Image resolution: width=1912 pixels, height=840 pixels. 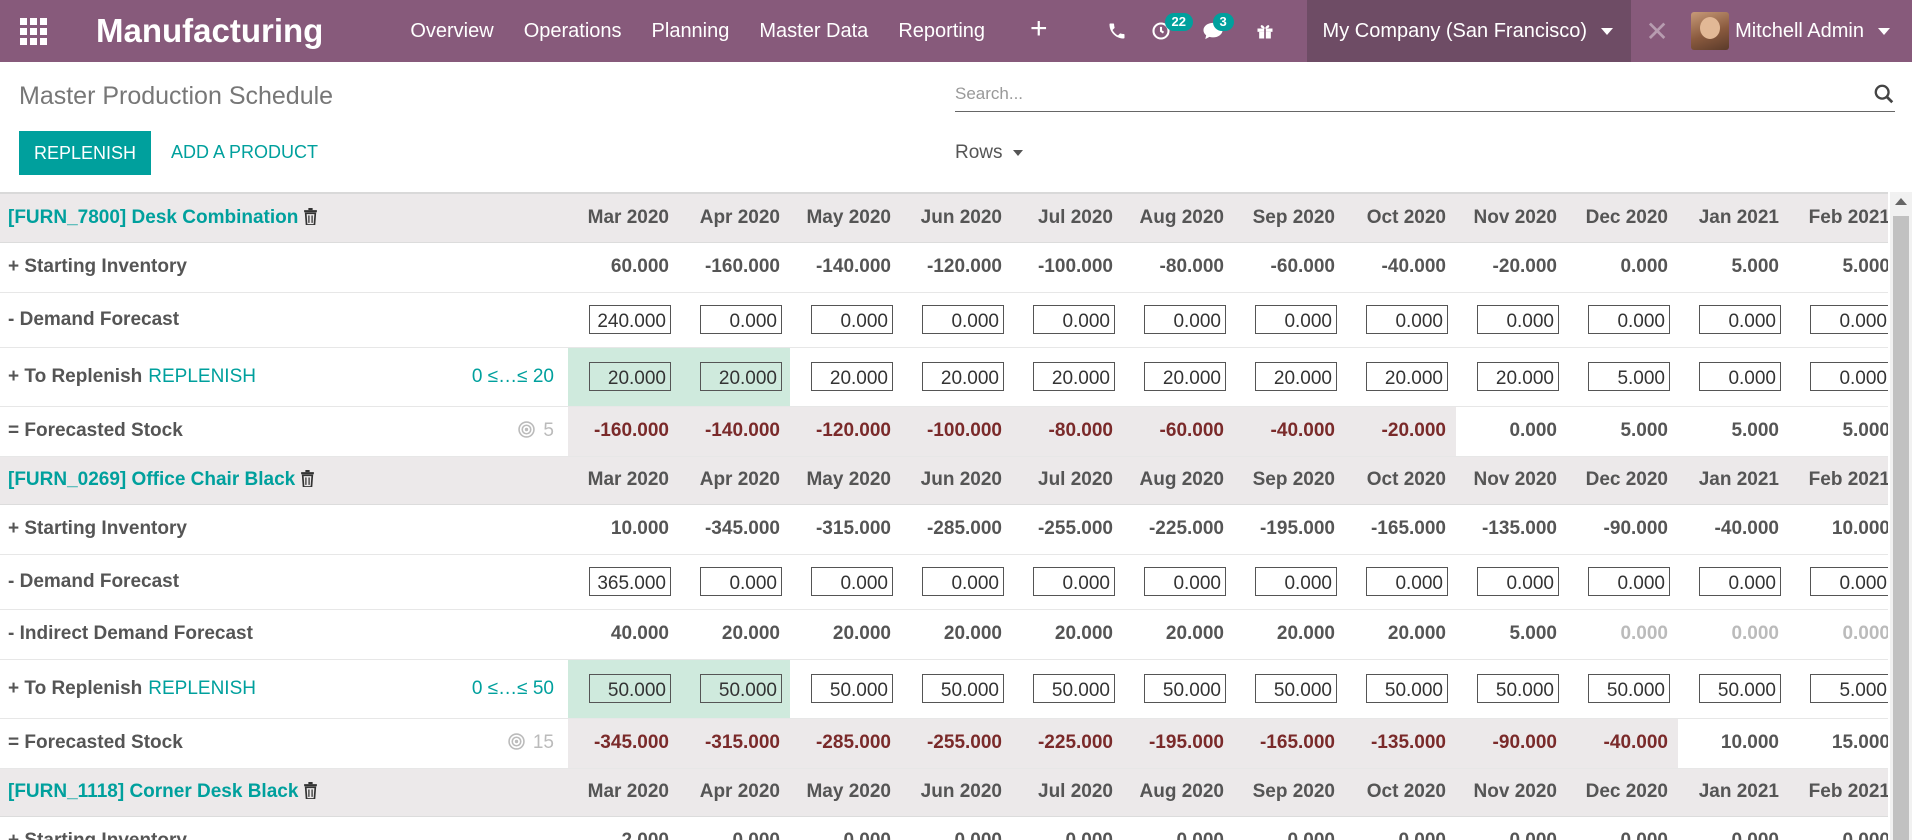 What do you see at coordinates (153, 791) in the screenshot?
I see `product-name-link: [FURN_1118] Corner Desk Black` at bounding box center [153, 791].